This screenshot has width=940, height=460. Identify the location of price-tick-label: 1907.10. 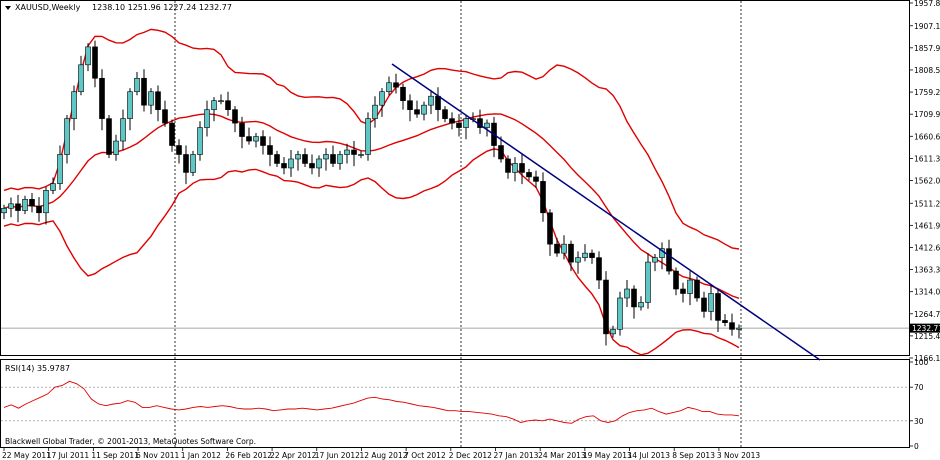
(927, 26).